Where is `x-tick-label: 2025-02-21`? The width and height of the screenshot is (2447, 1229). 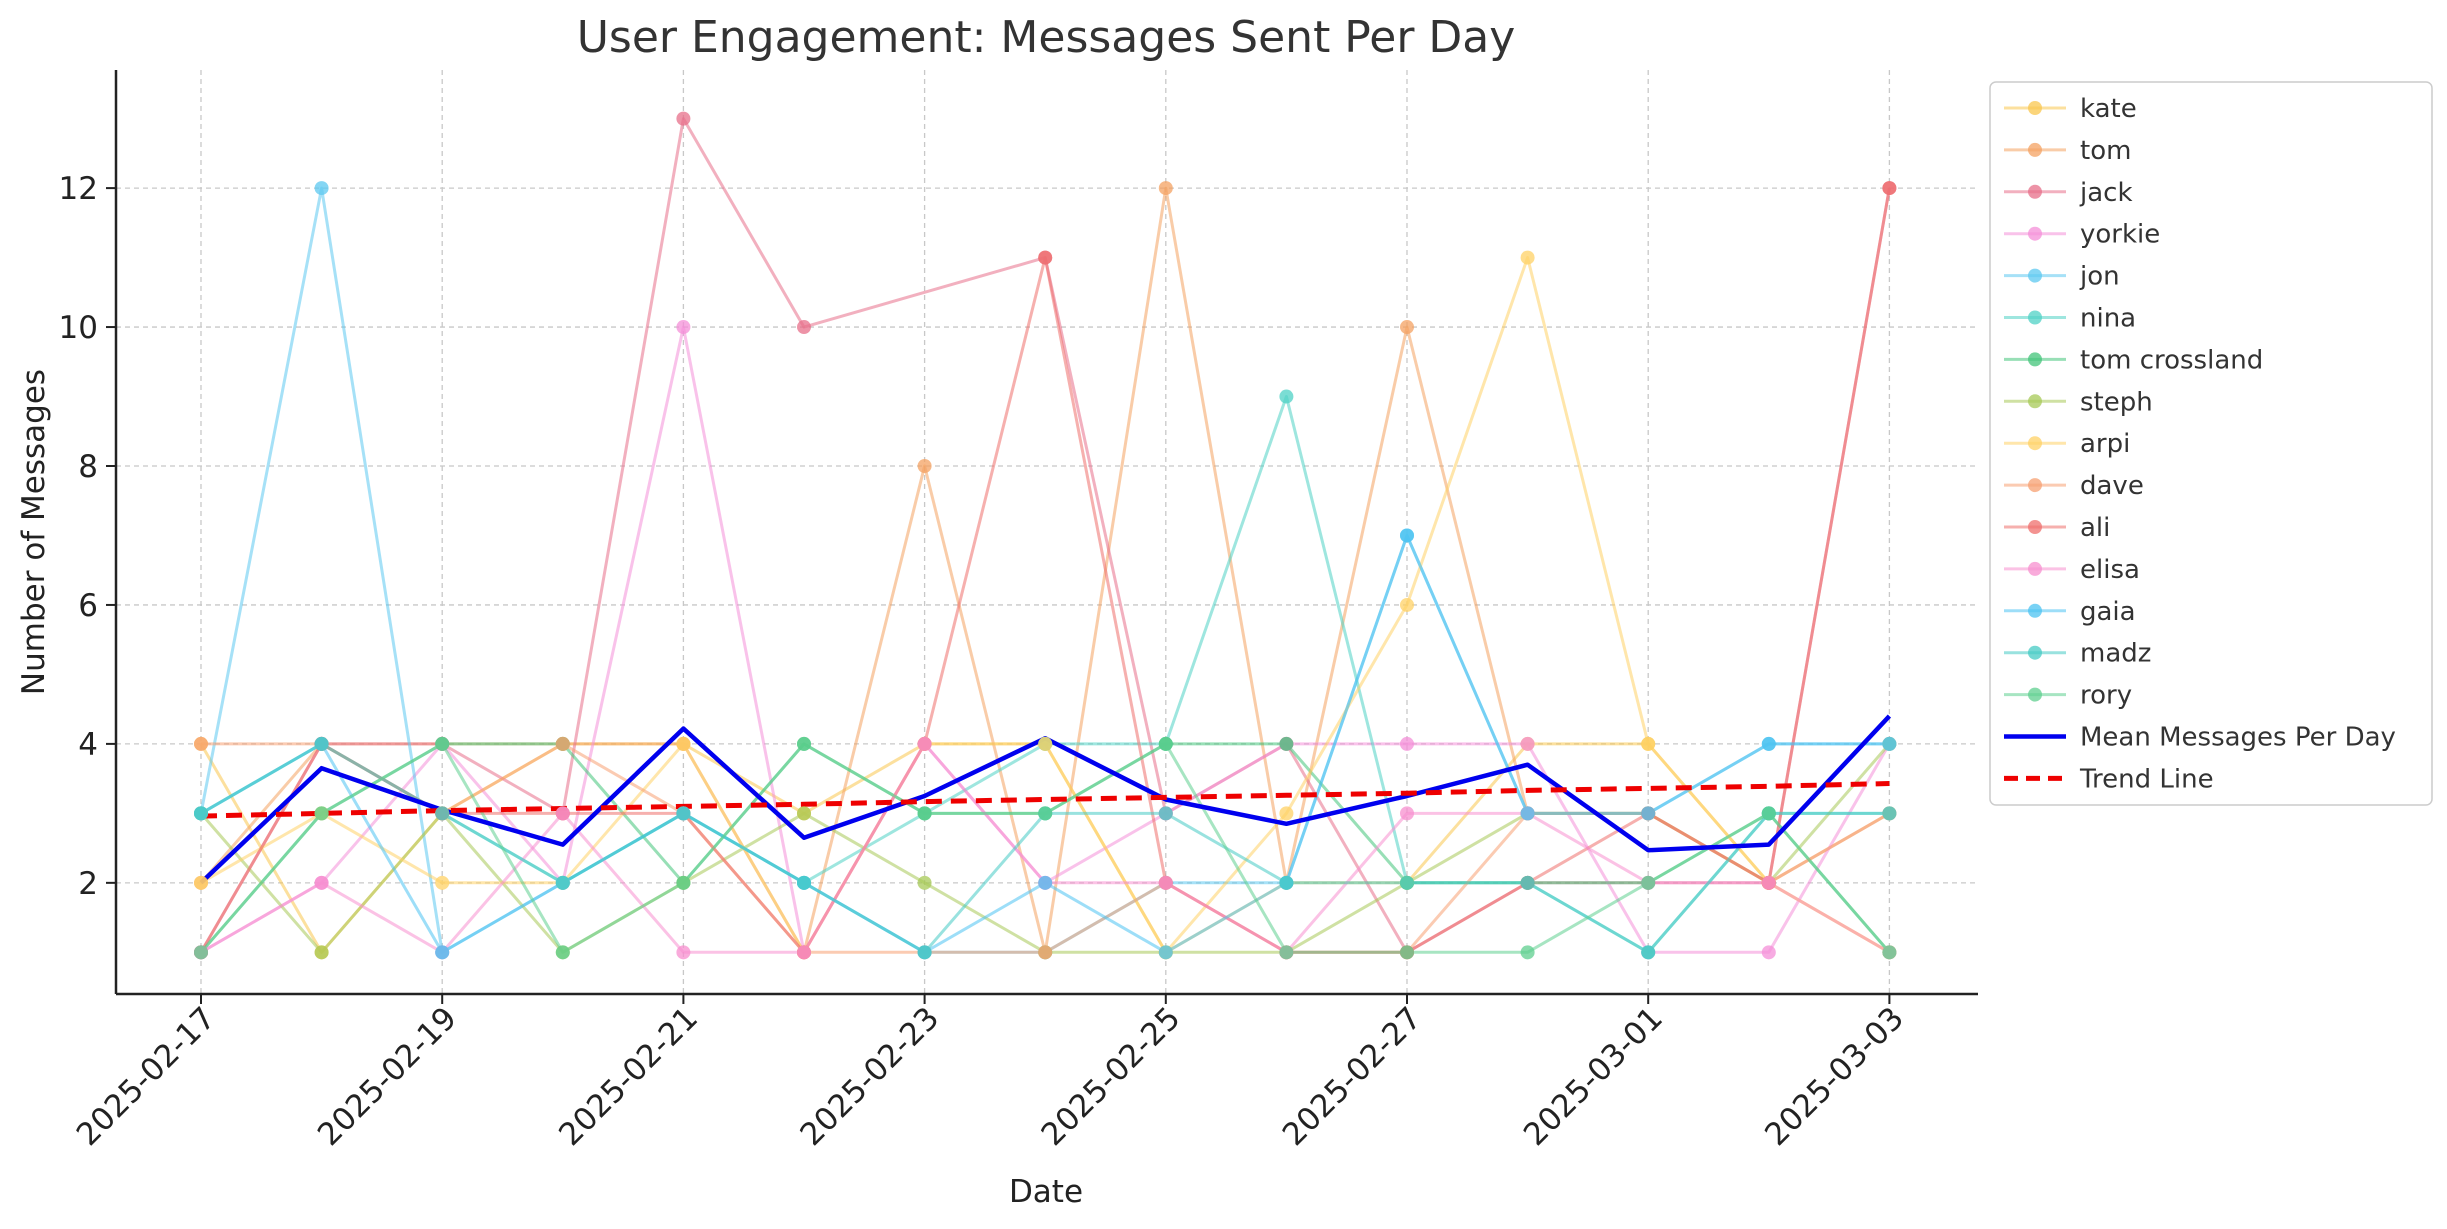 x-tick-label: 2025-02-21 is located at coordinates (628, 1076).